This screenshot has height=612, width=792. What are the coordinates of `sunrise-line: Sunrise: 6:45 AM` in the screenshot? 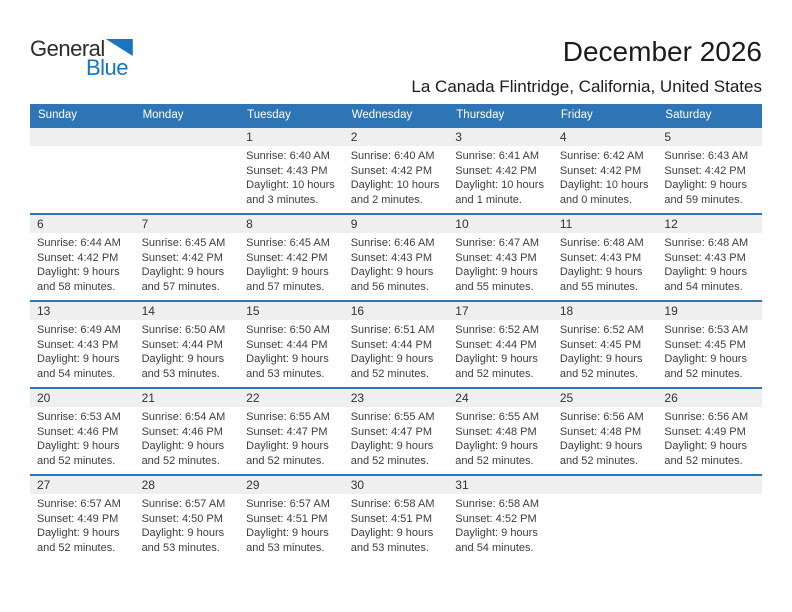 It's located at (190, 243).